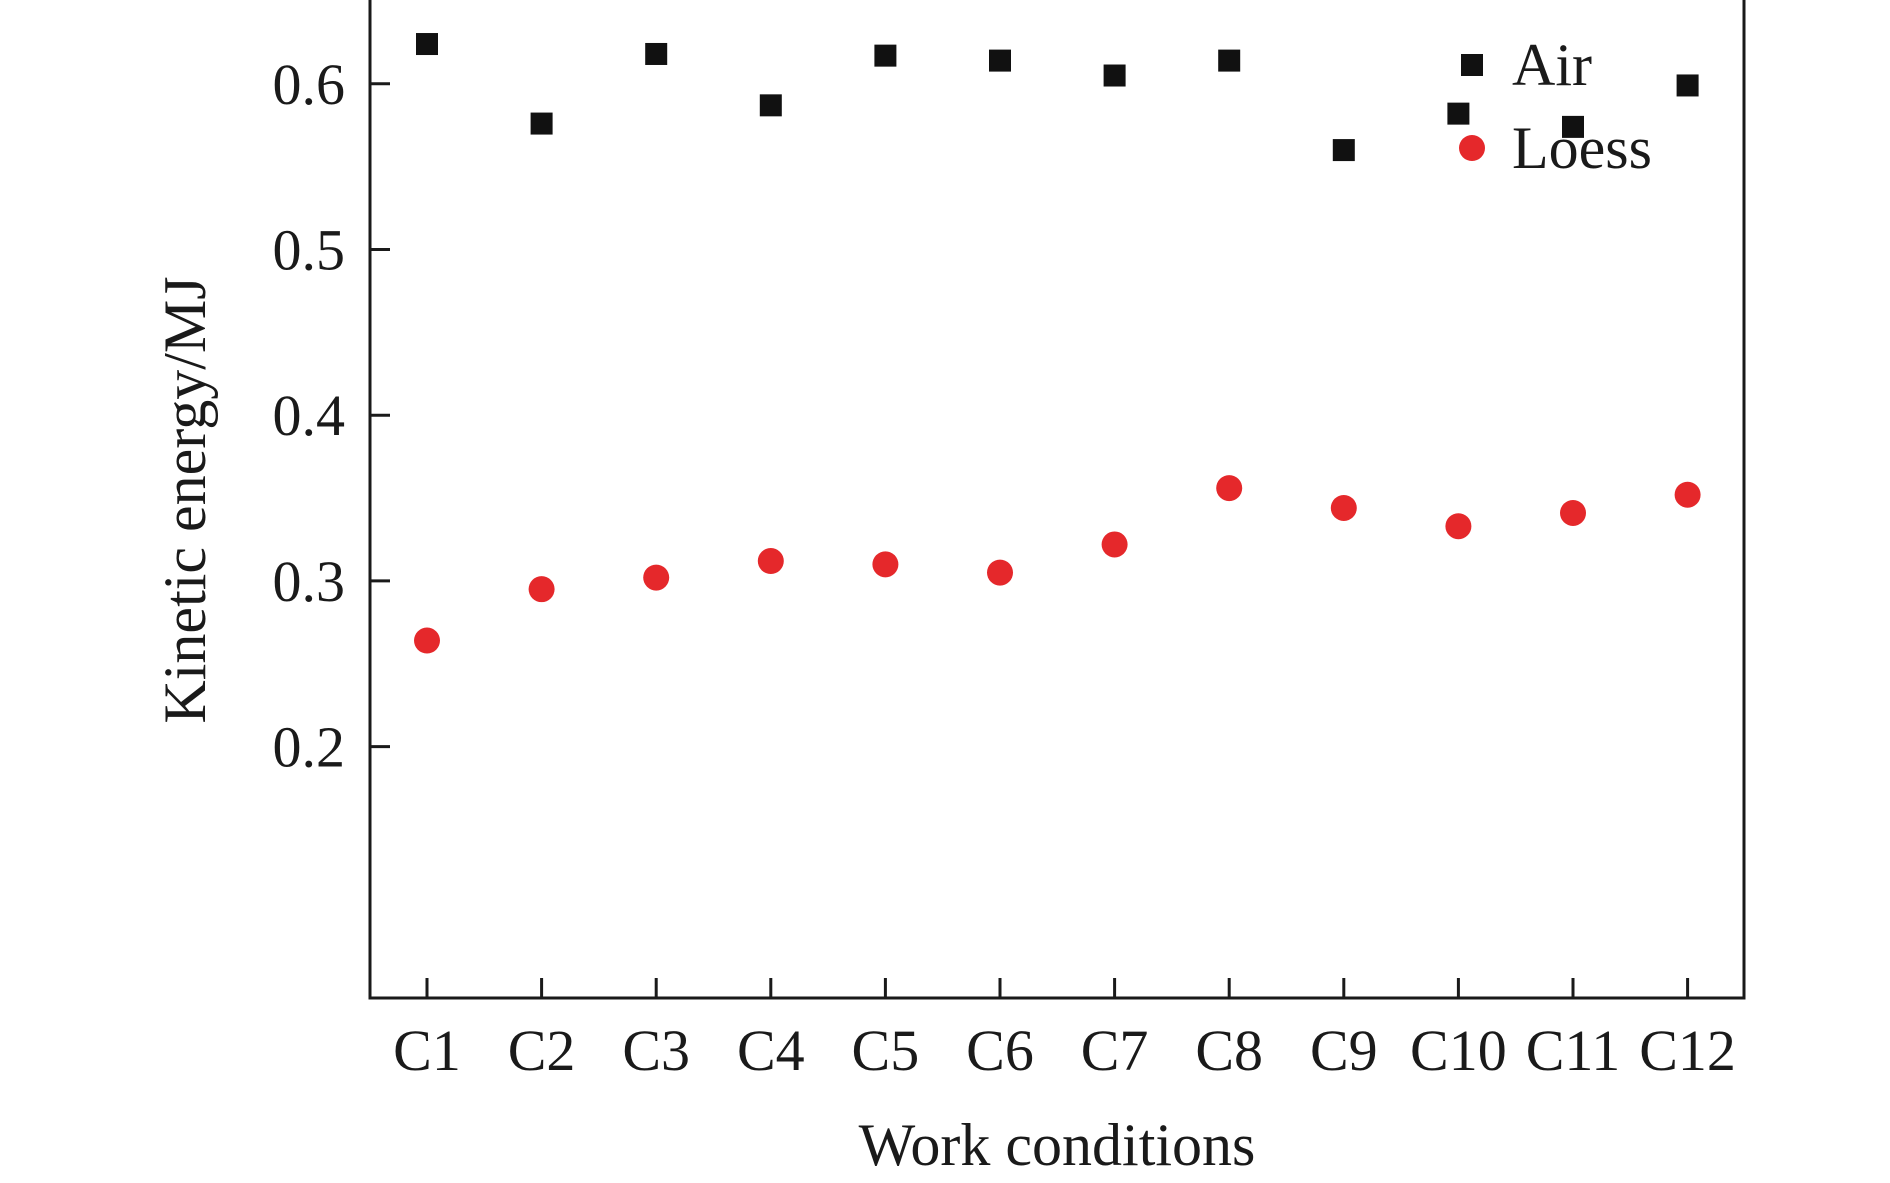  Describe the element at coordinates (656, 577) in the screenshot. I see `point-loess-c3` at that location.